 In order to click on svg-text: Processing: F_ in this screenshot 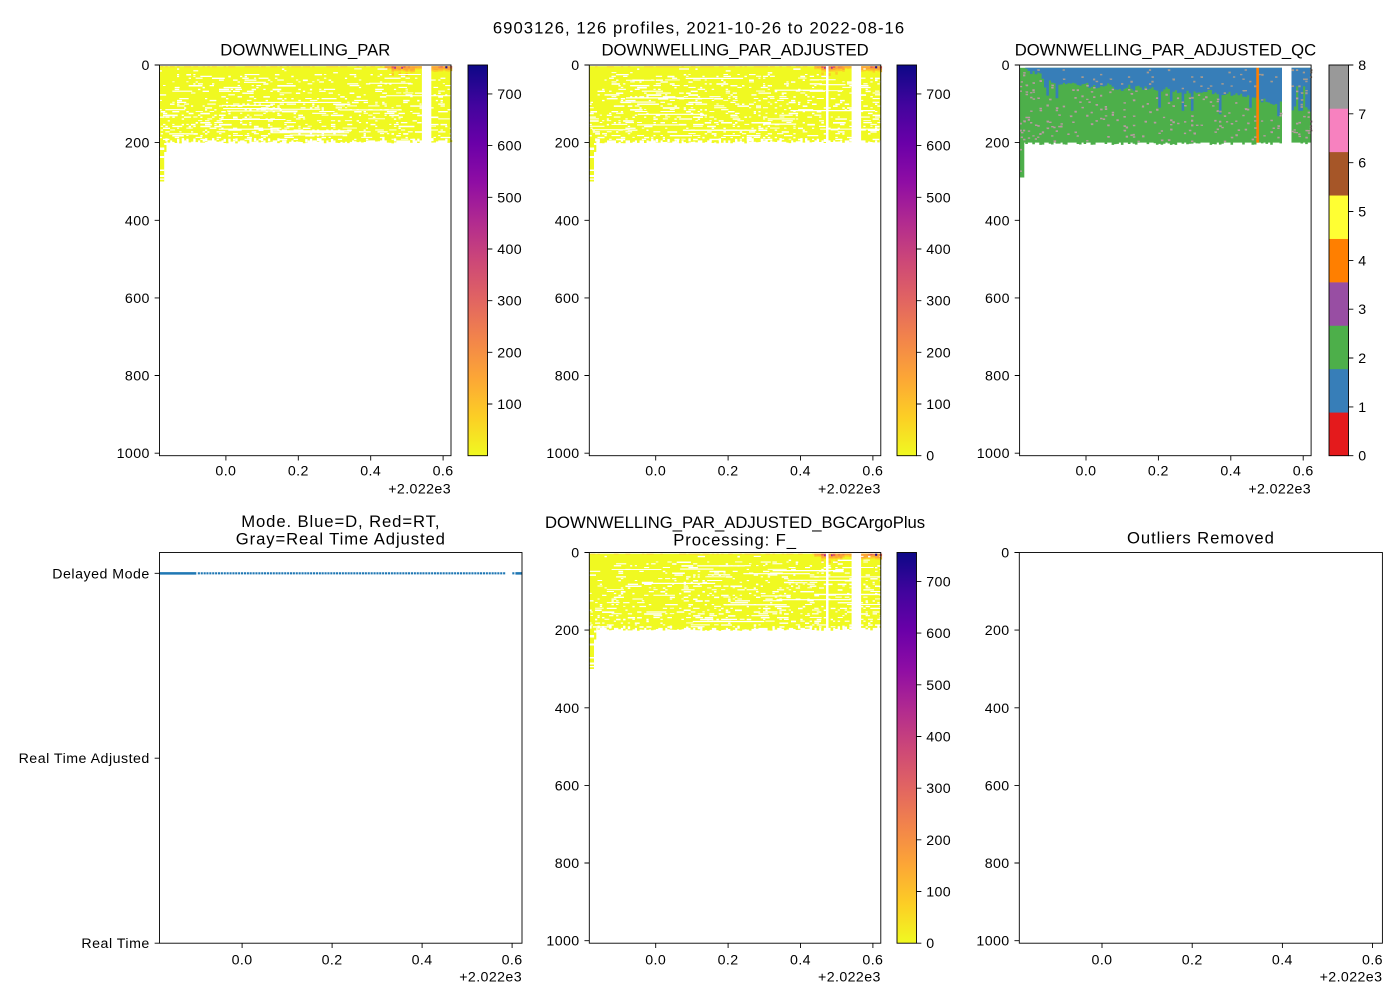, I will do `click(735, 539)`.